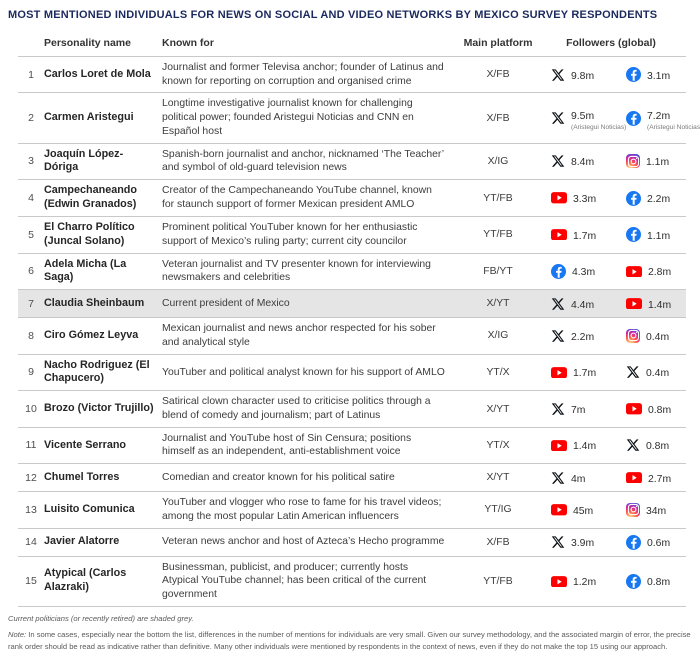  I want to click on followers-secondary: 2.8m, so click(650, 271).